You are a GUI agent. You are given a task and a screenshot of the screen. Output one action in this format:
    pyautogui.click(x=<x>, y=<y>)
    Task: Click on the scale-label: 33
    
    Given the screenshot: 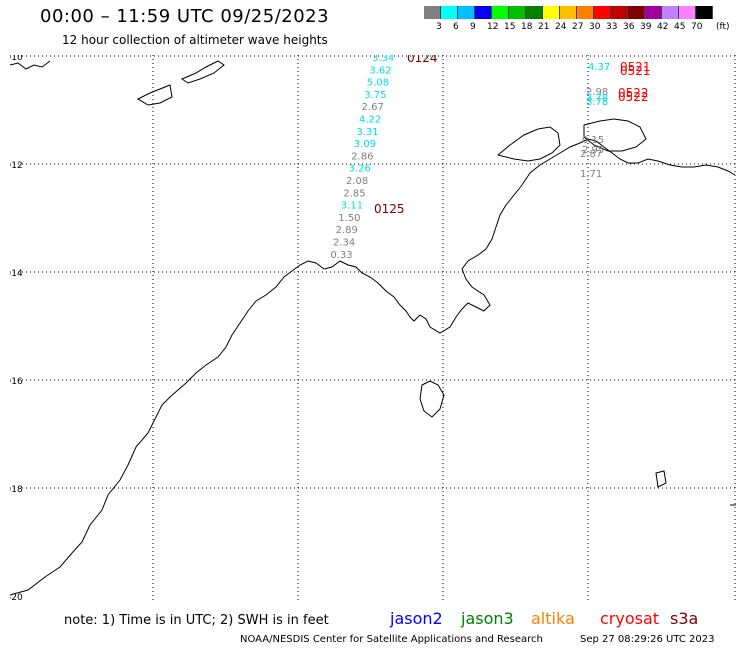 What is the action you would take?
    pyautogui.click(x=612, y=27)
    